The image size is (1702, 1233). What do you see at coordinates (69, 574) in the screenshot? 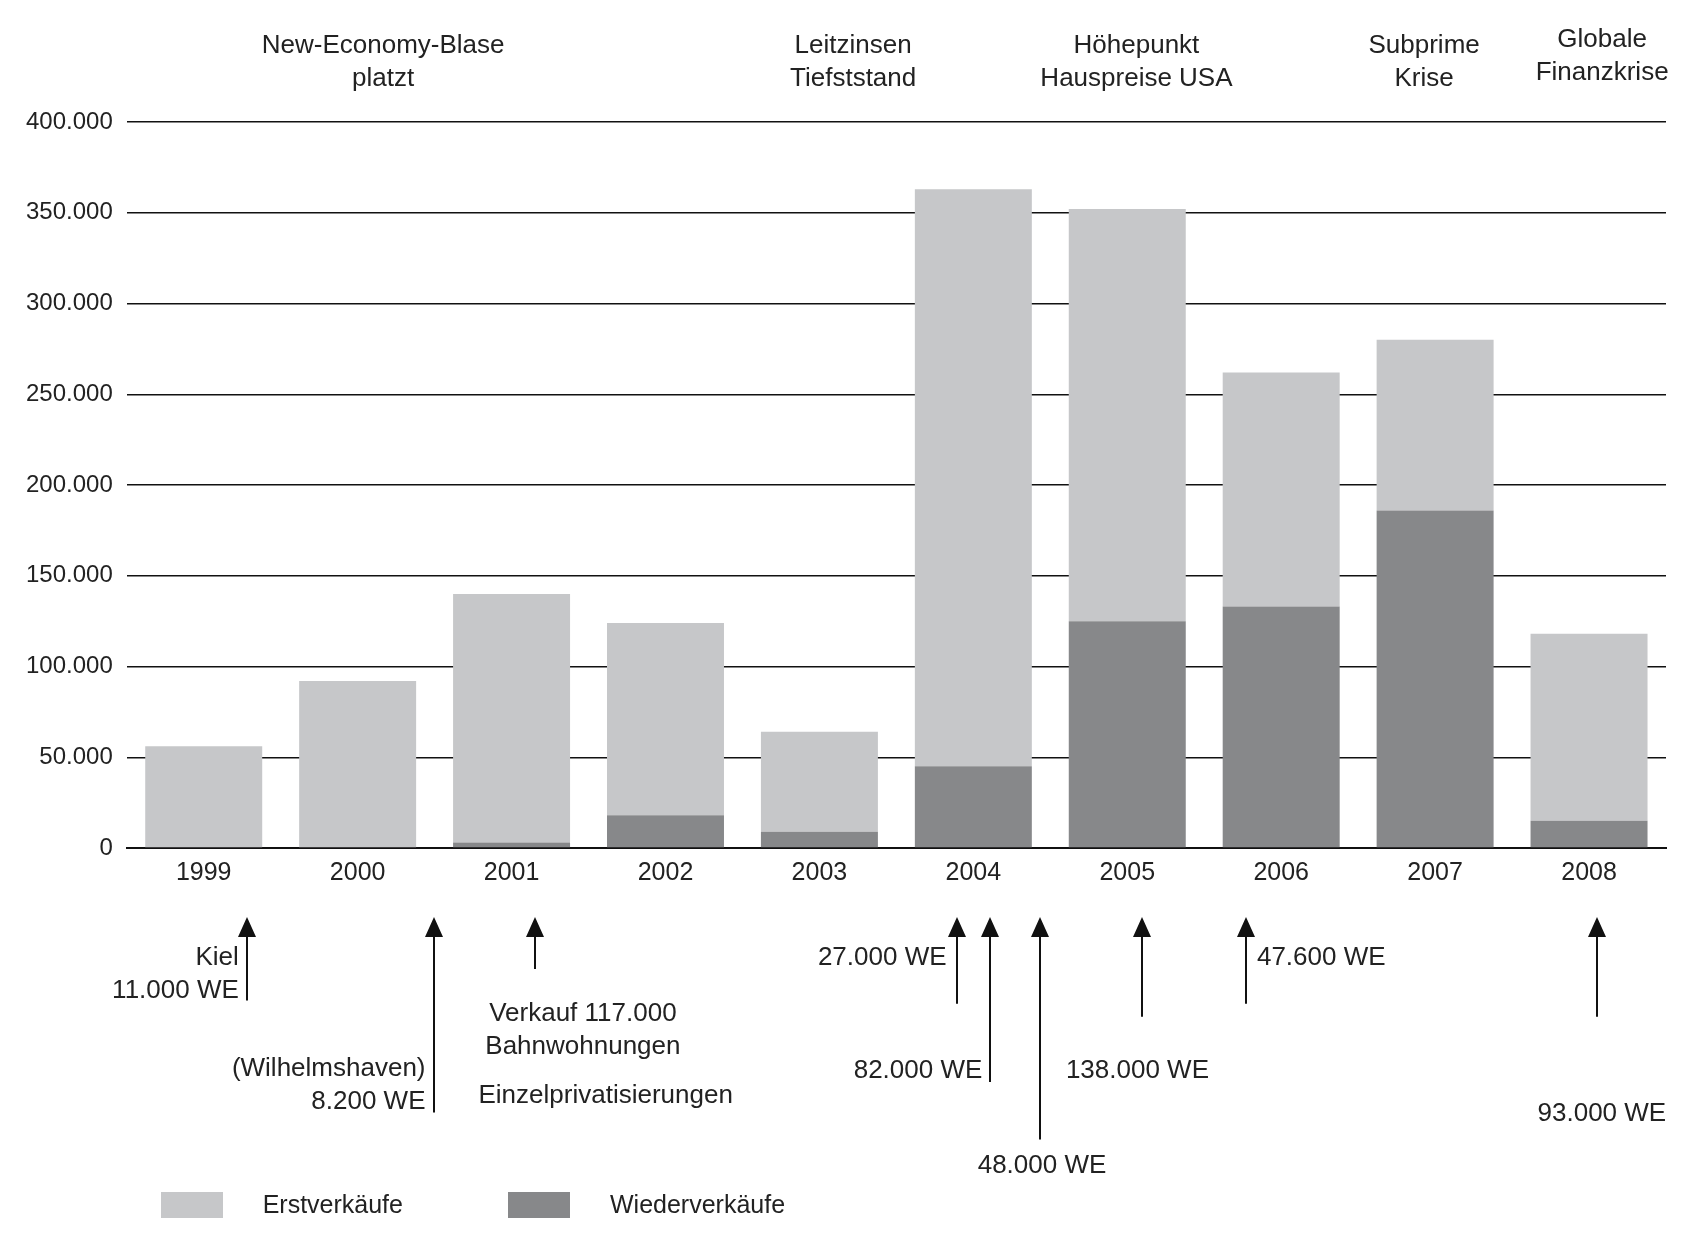
I see `y-tick-label: 150.000` at bounding box center [69, 574].